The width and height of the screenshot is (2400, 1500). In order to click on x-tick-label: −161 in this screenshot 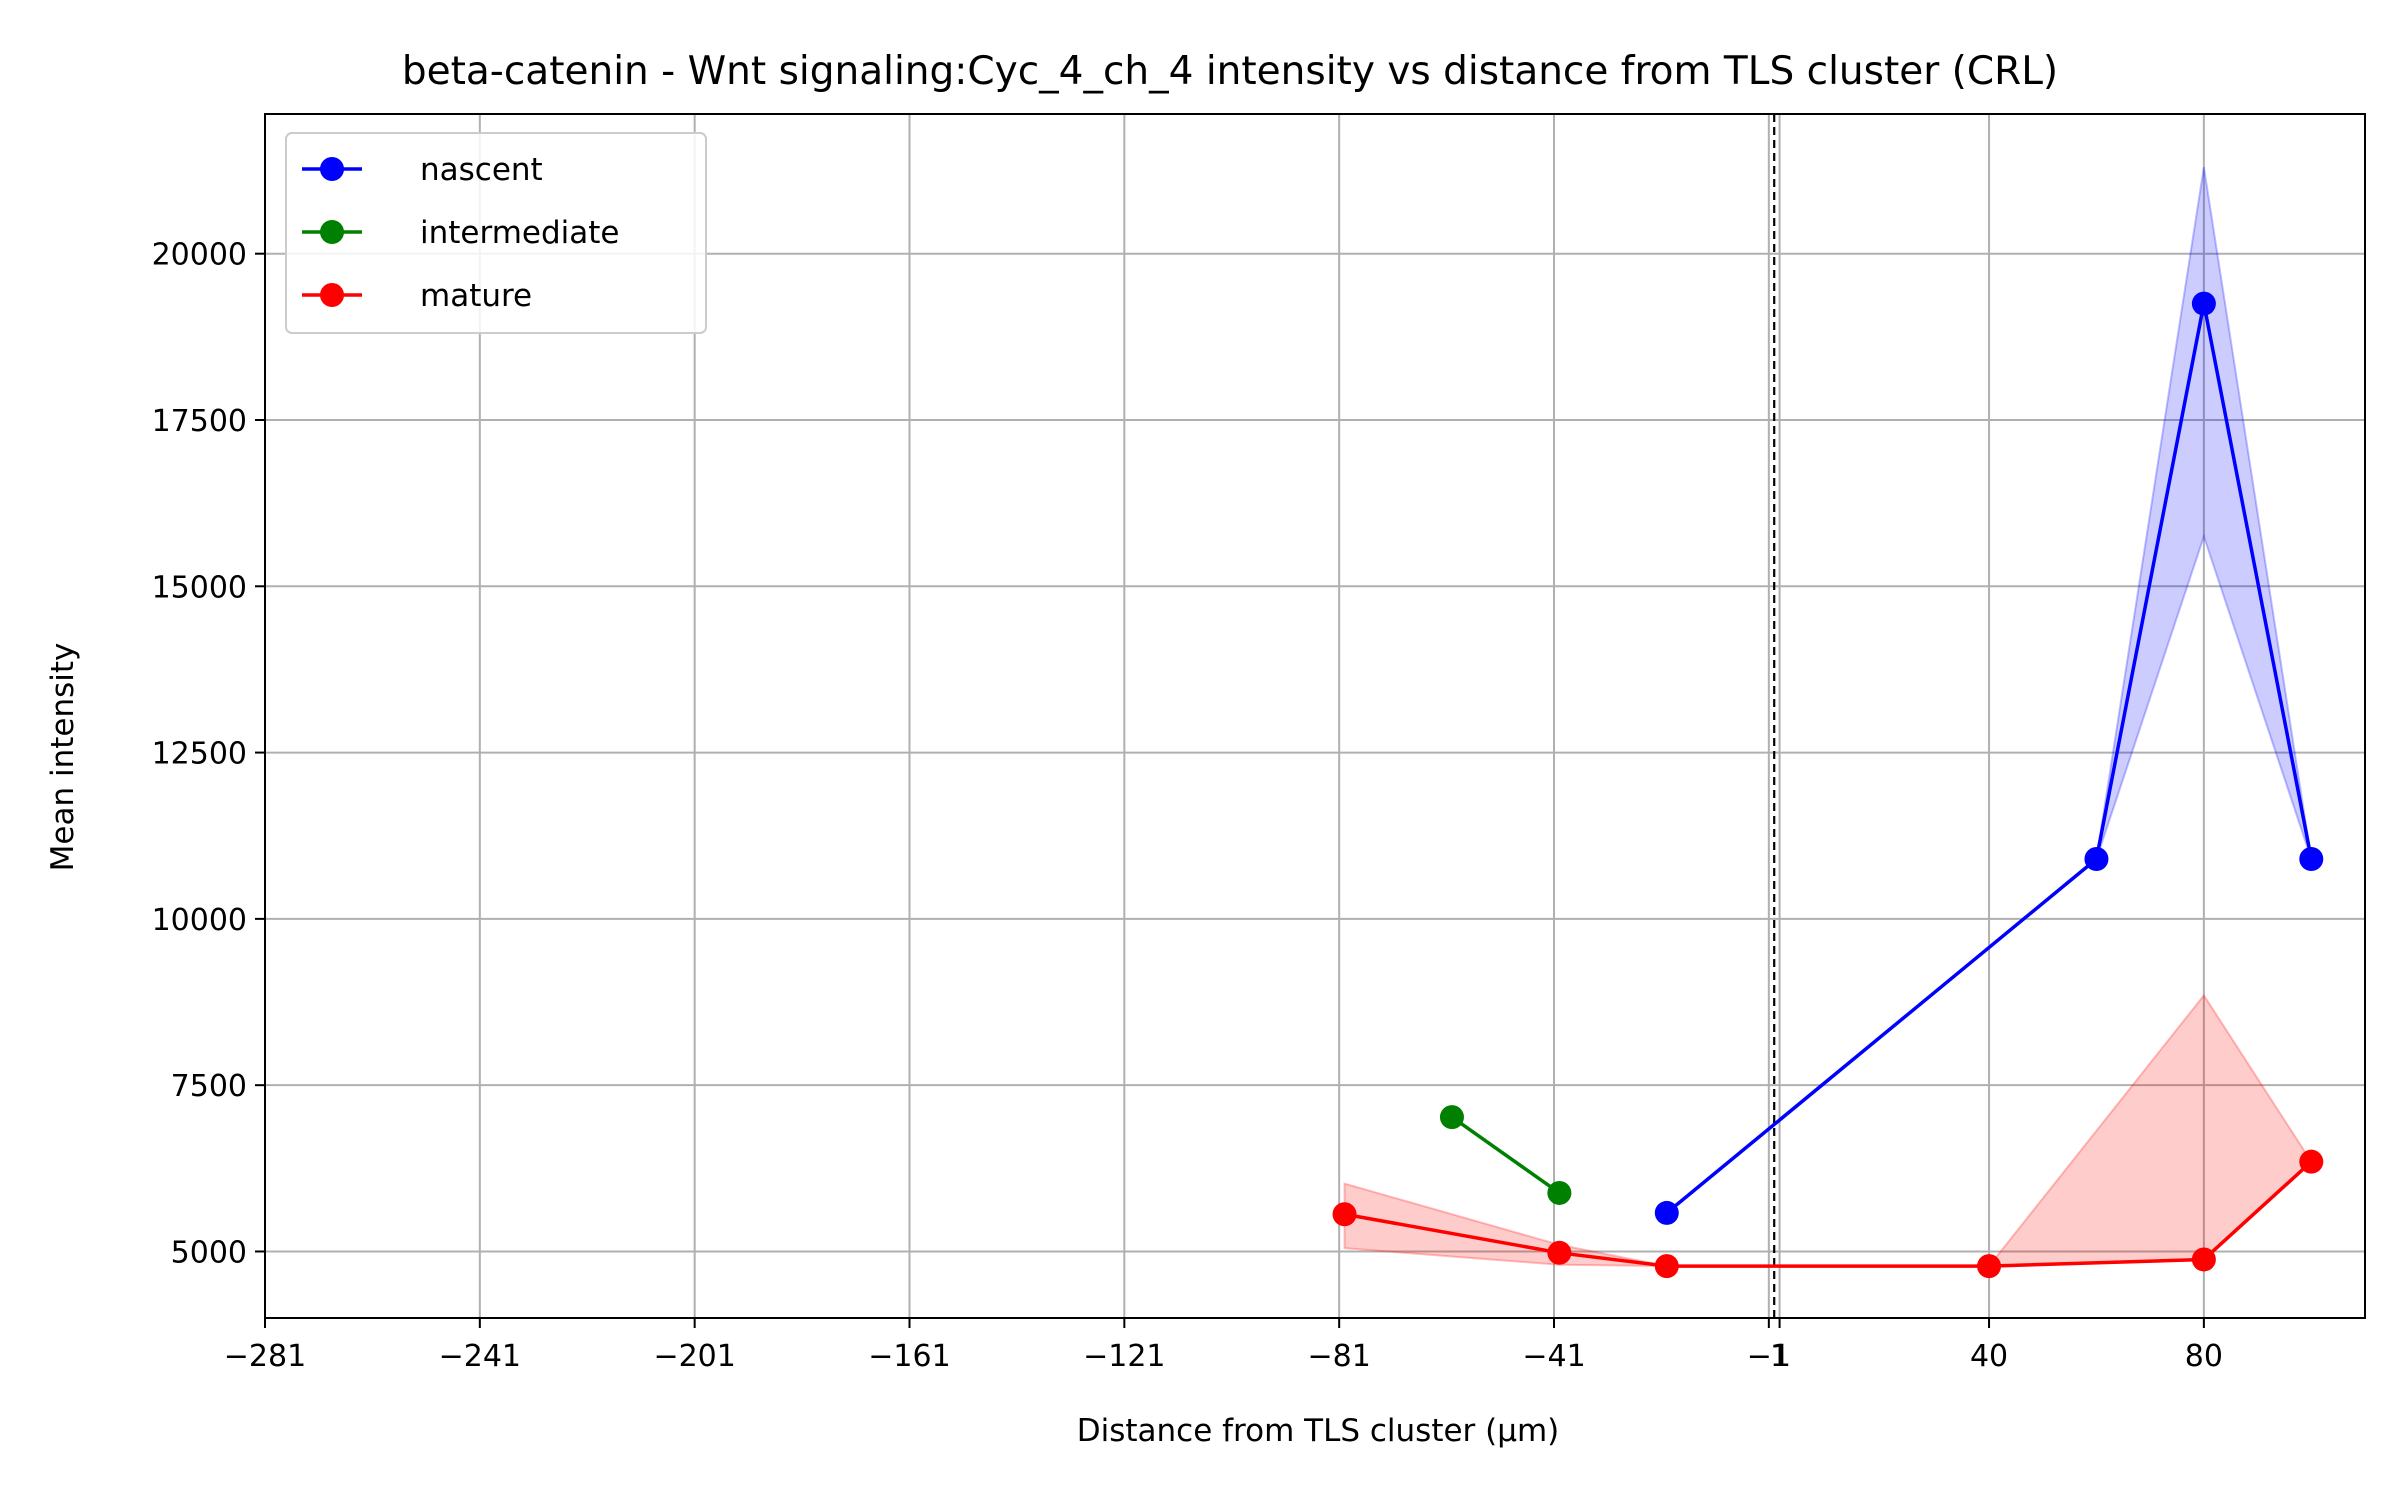, I will do `click(909, 1356)`.